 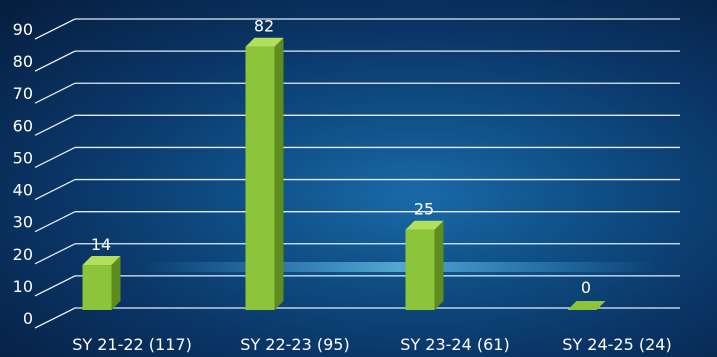 What do you see at coordinates (616, 344) in the screenshot?
I see `x-category-label: SY 24-25 (24)` at bounding box center [616, 344].